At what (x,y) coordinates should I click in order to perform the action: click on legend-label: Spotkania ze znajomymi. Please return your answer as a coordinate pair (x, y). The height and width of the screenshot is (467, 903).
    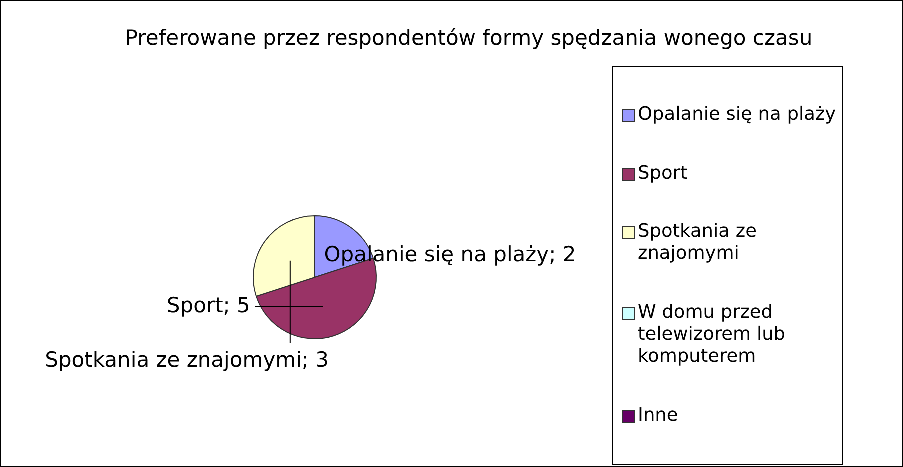
    Looking at the image, I should click on (698, 243).